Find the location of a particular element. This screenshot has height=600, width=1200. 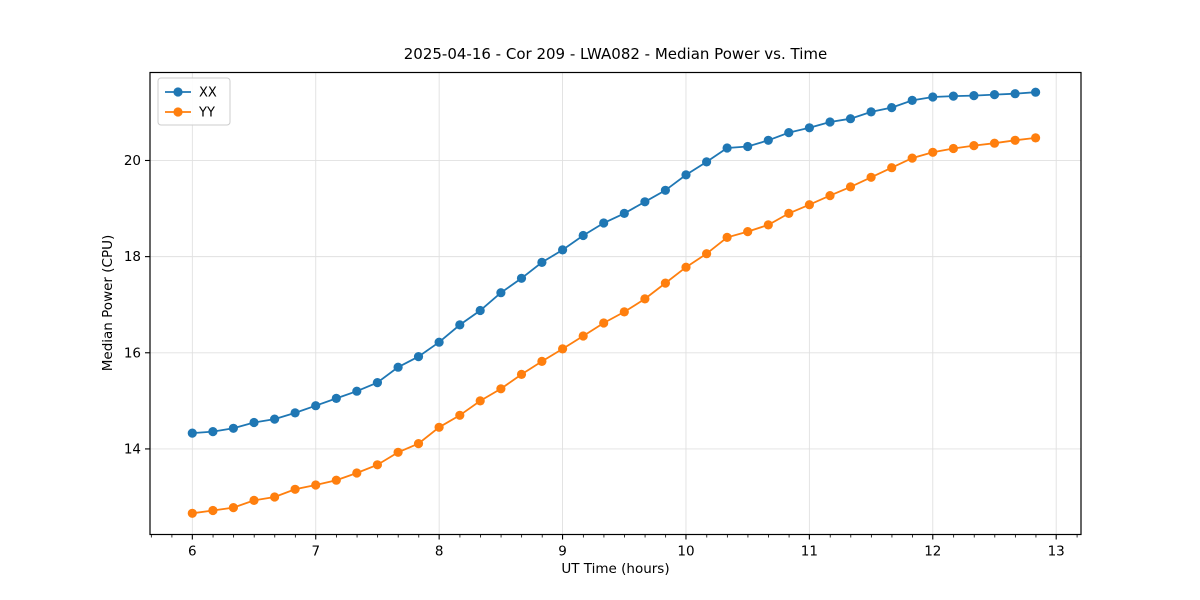

x-tick-label: 7 is located at coordinates (315, 552).